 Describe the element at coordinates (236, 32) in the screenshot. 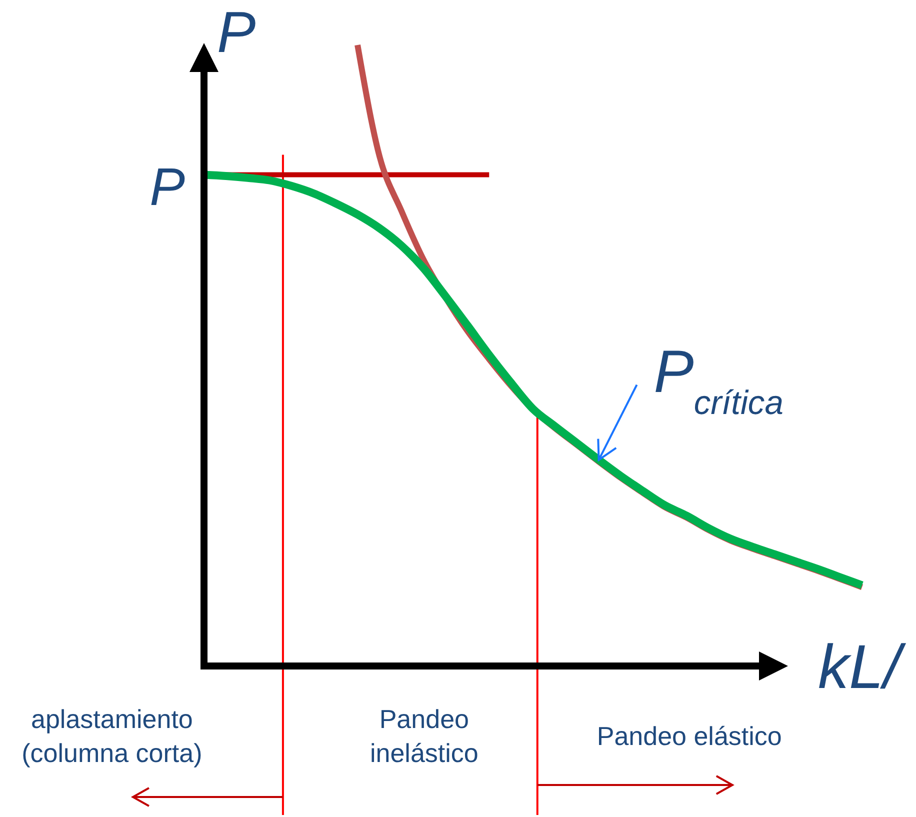

I see `y-axis-title: P` at that location.